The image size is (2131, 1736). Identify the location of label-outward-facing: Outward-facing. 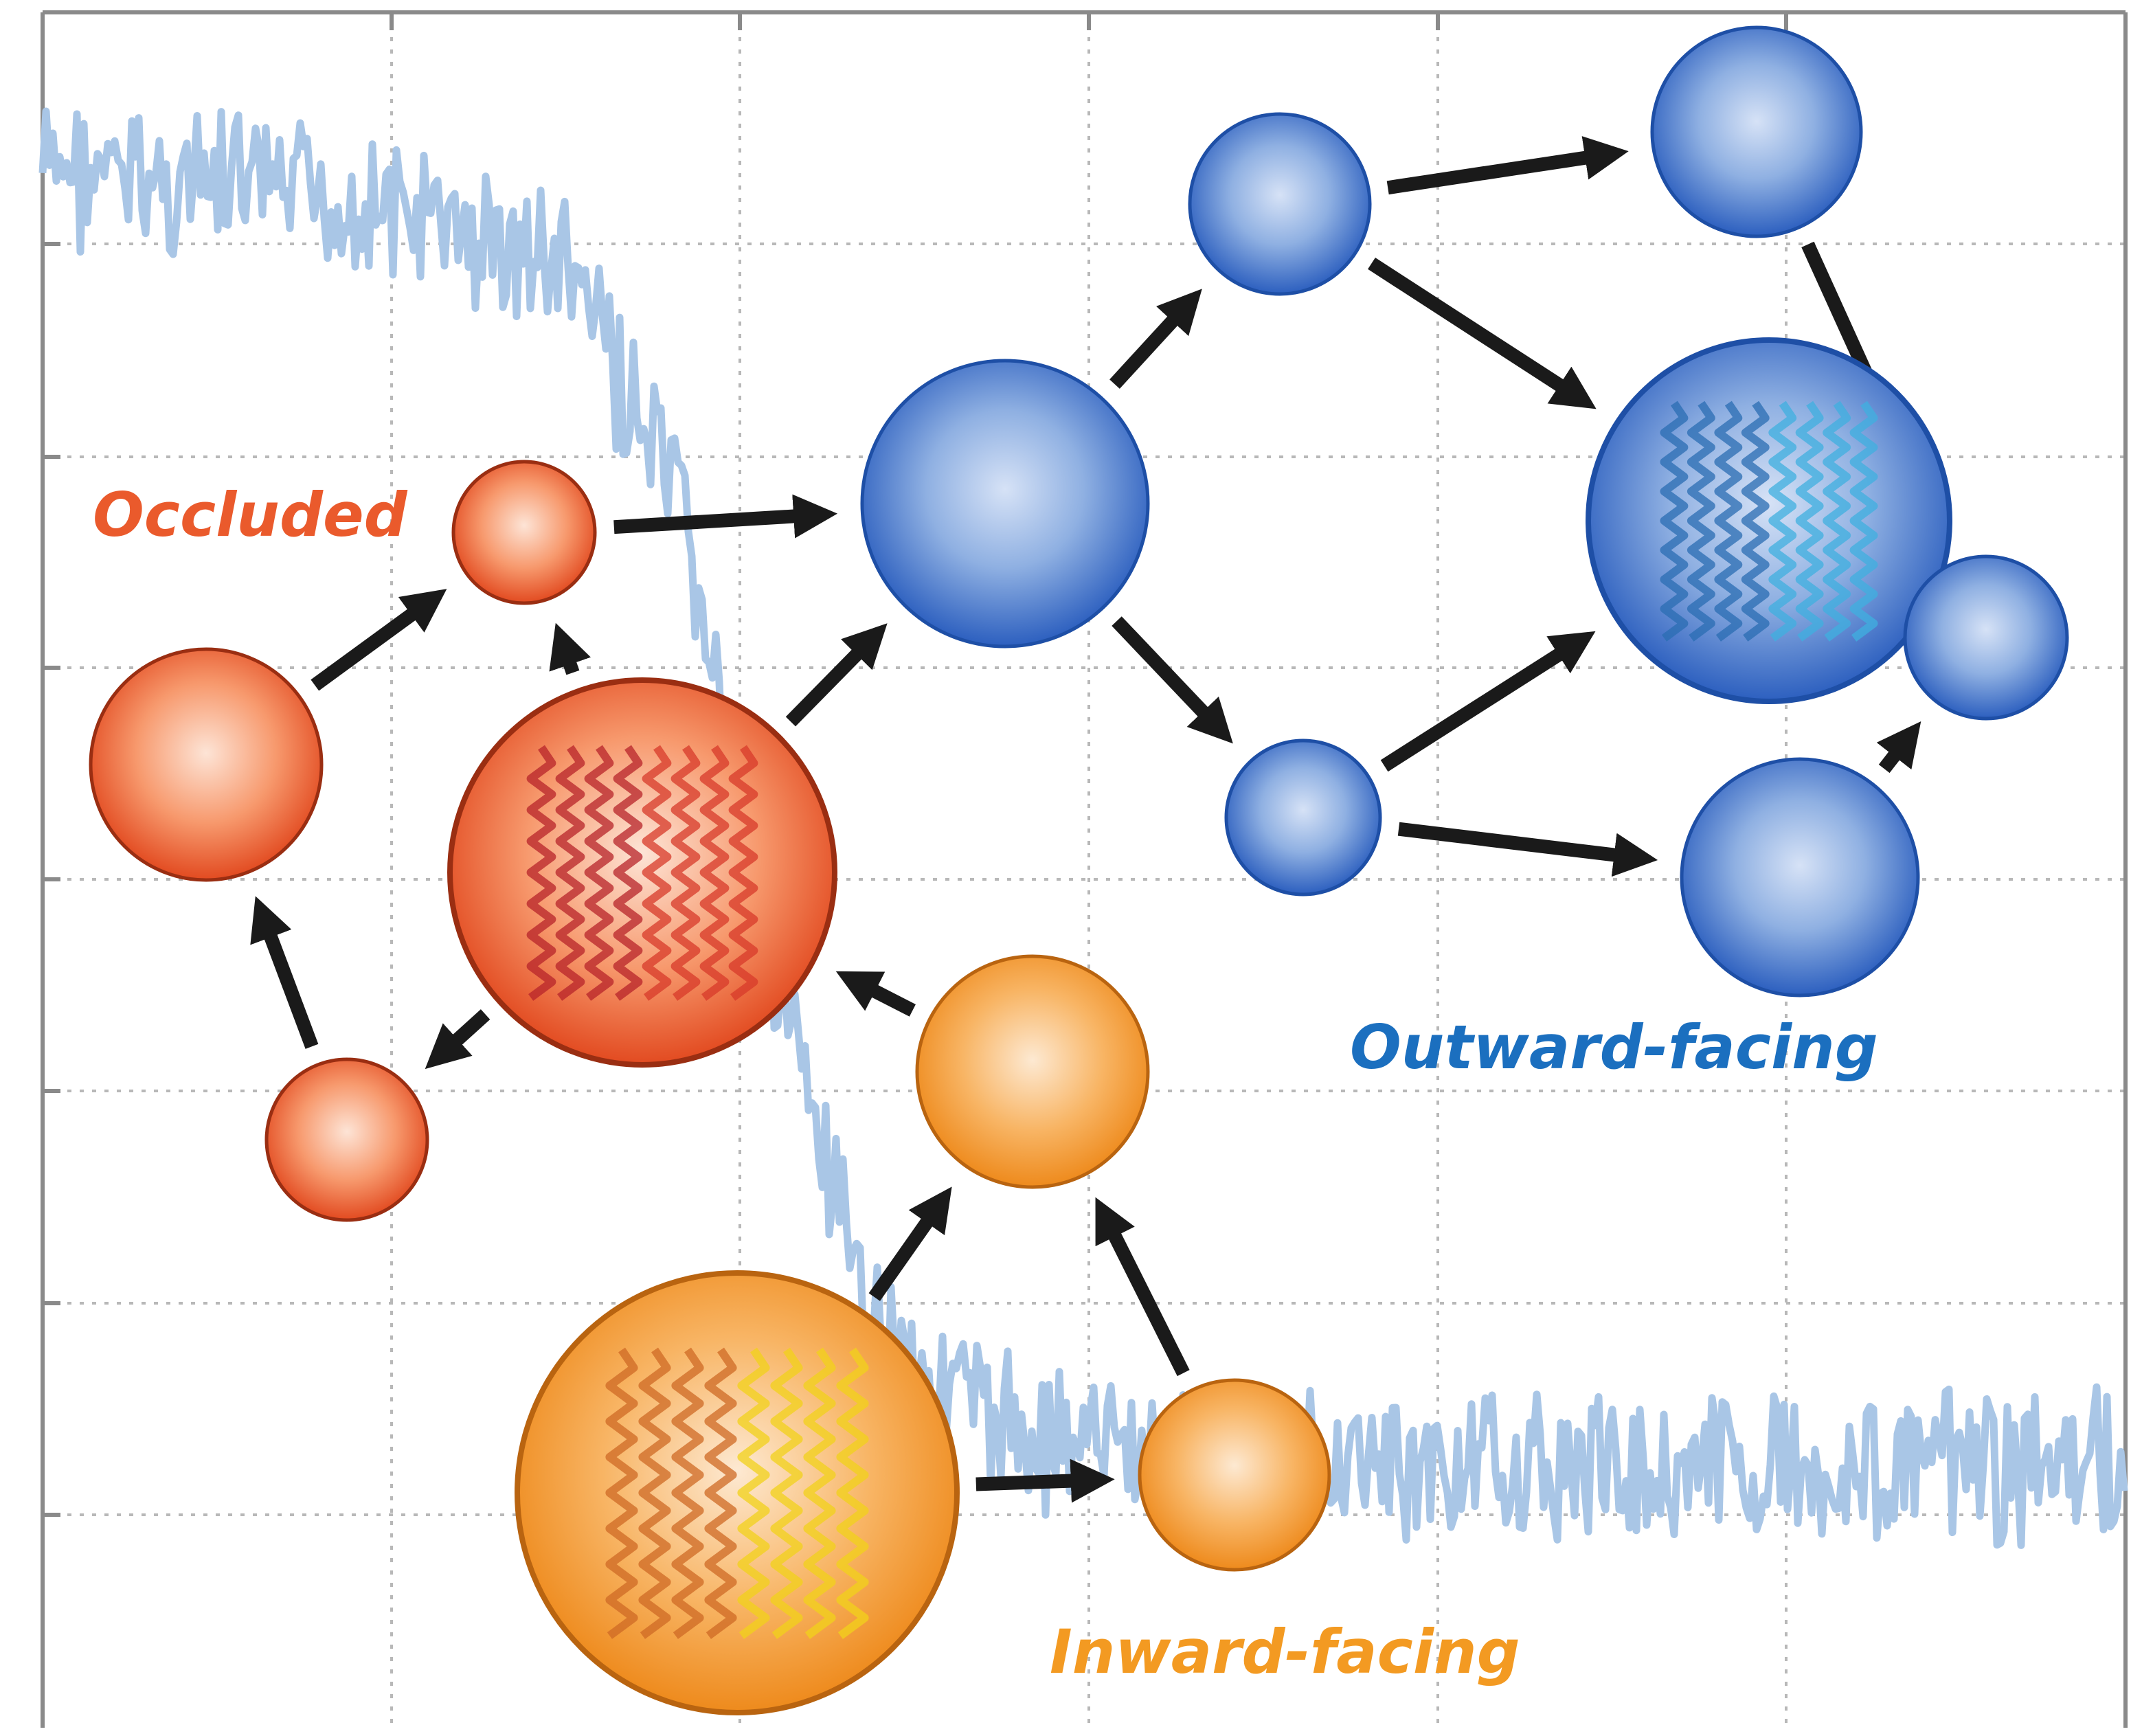
(1614, 1047).